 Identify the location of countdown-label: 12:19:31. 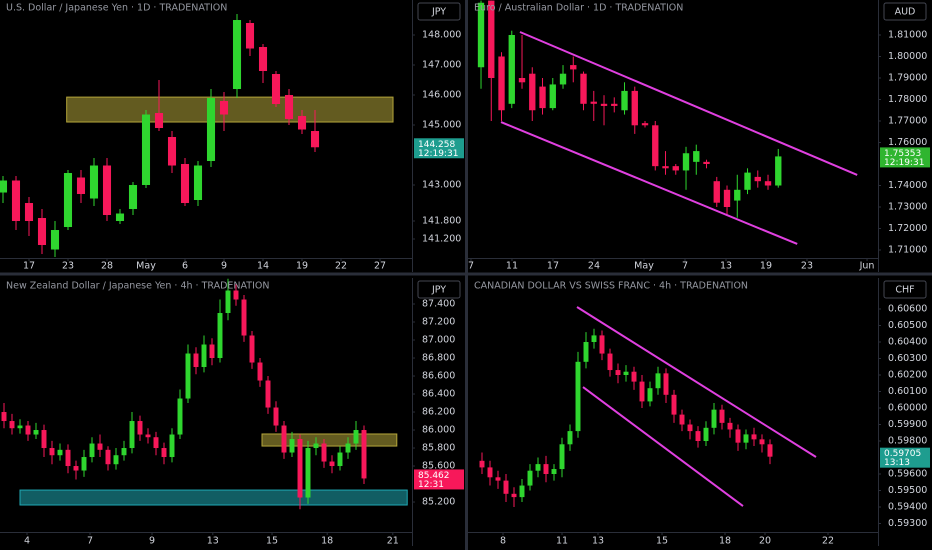
(438, 154).